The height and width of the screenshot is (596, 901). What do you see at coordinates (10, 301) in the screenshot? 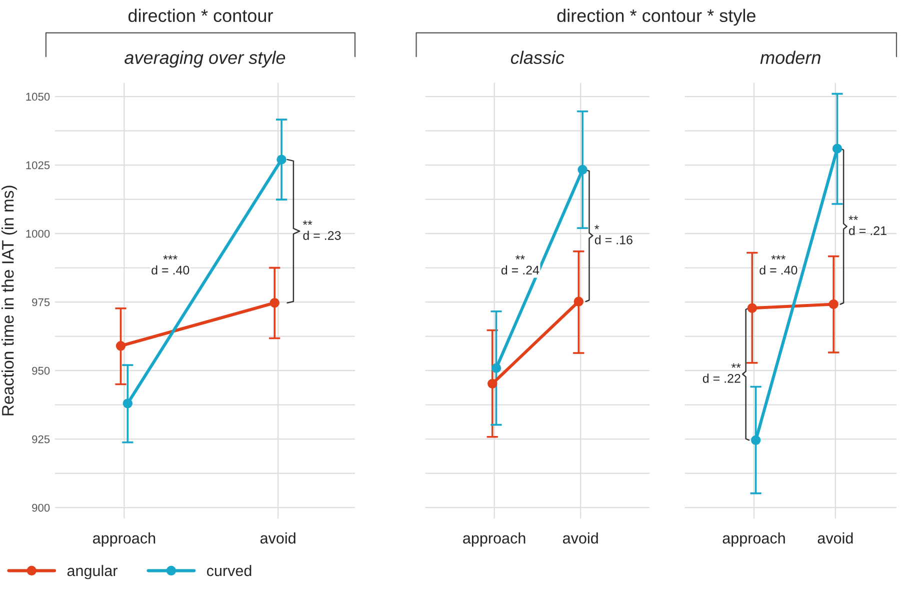
I see `y-axis-title: Reaction time in the IAT (in ms)` at bounding box center [10, 301].